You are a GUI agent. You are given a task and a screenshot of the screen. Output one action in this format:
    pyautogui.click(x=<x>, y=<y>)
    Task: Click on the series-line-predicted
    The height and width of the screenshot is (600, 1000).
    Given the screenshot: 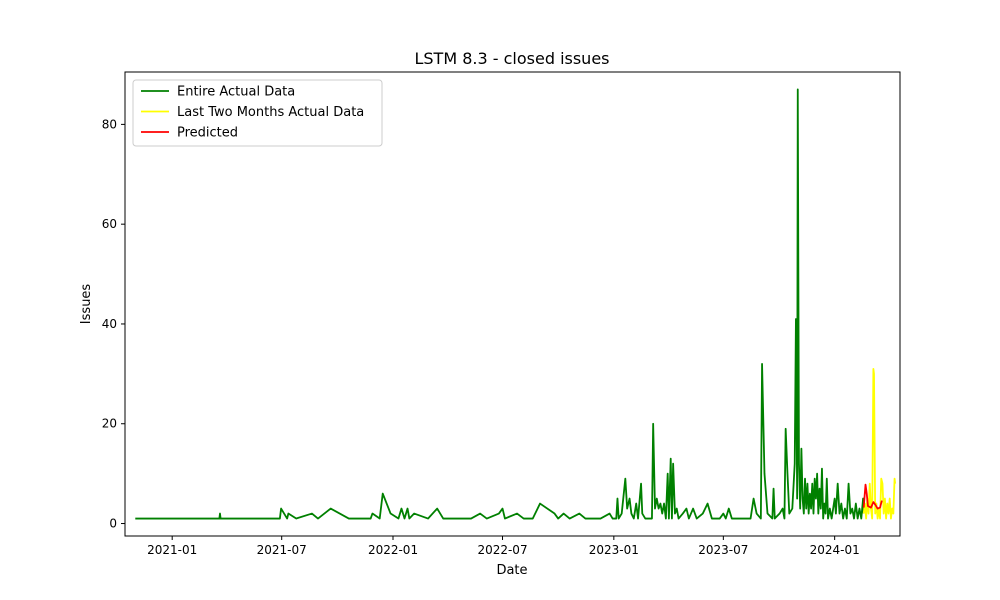 What is the action you would take?
    pyautogui.click(x=872, y=496)
    